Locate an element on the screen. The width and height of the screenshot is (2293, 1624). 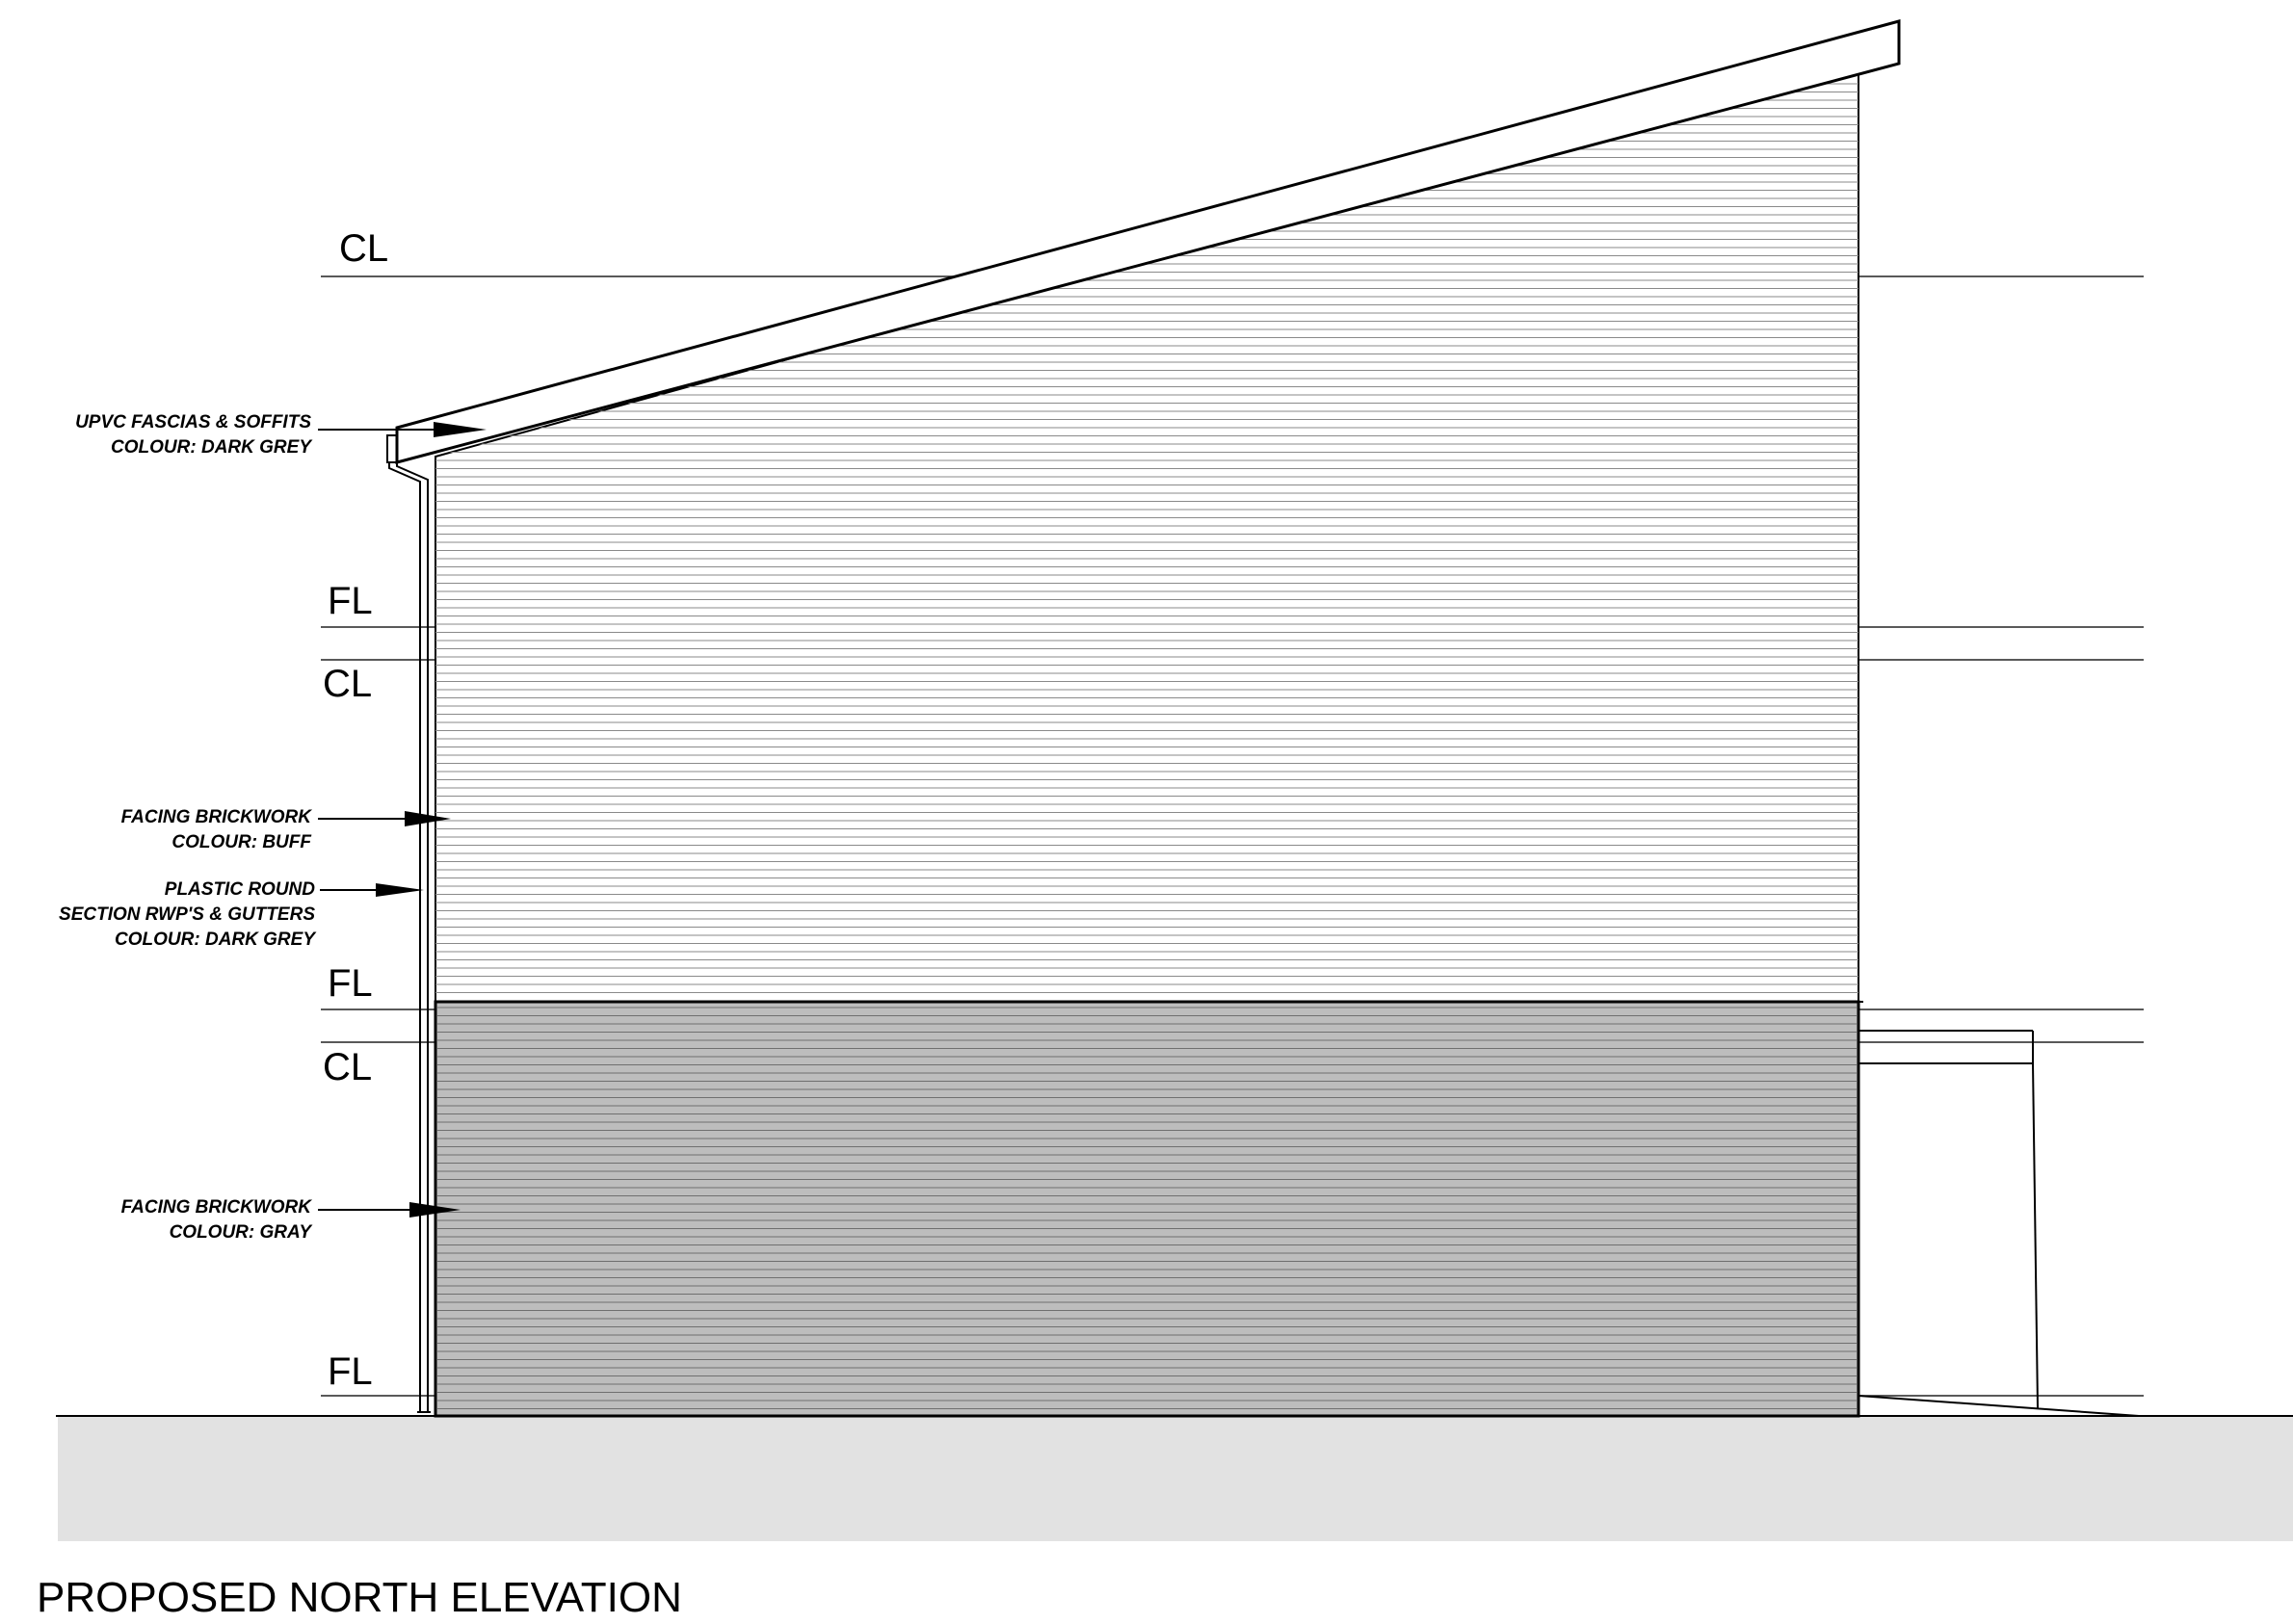
level-fl-ground: FL is located at coordinates (350, 1371).